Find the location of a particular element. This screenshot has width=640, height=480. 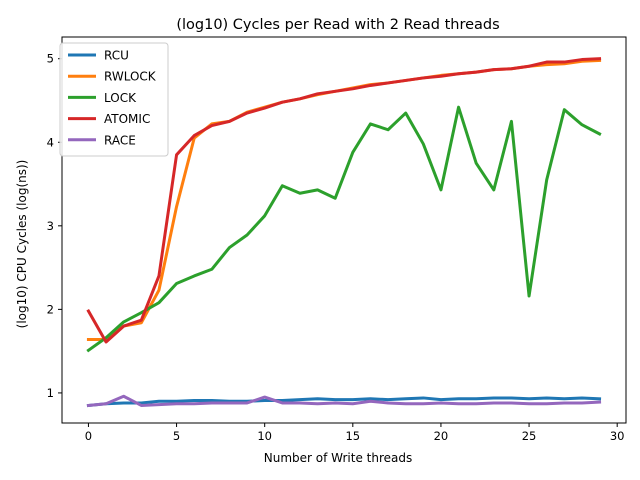

y-tick-label: 2 is located at coordinates (50, 309).